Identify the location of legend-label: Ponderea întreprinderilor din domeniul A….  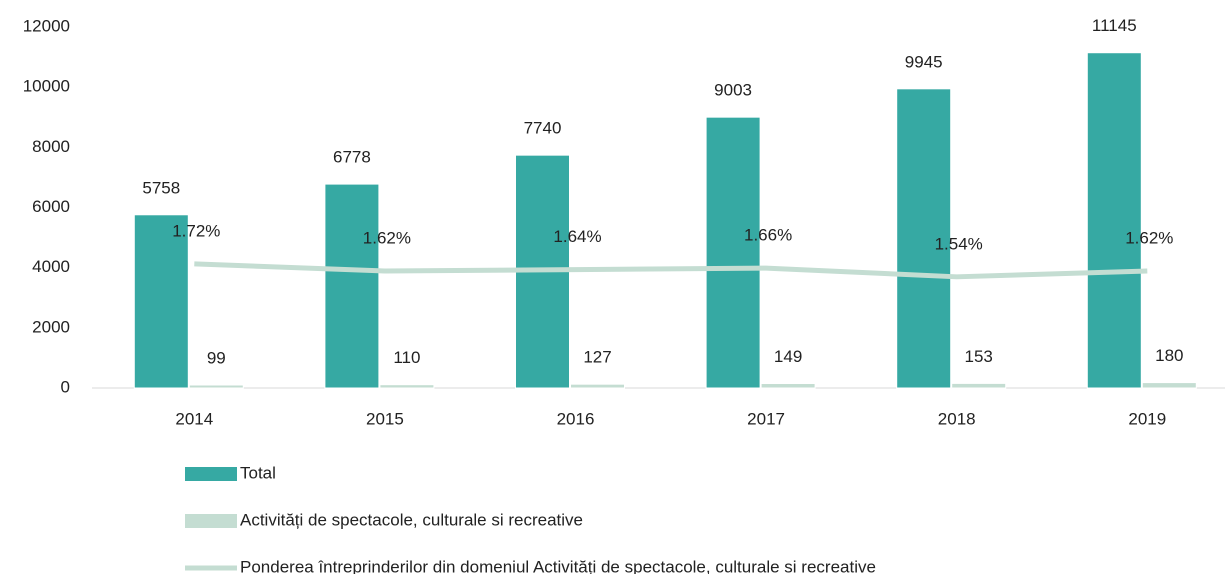
(558, 565).